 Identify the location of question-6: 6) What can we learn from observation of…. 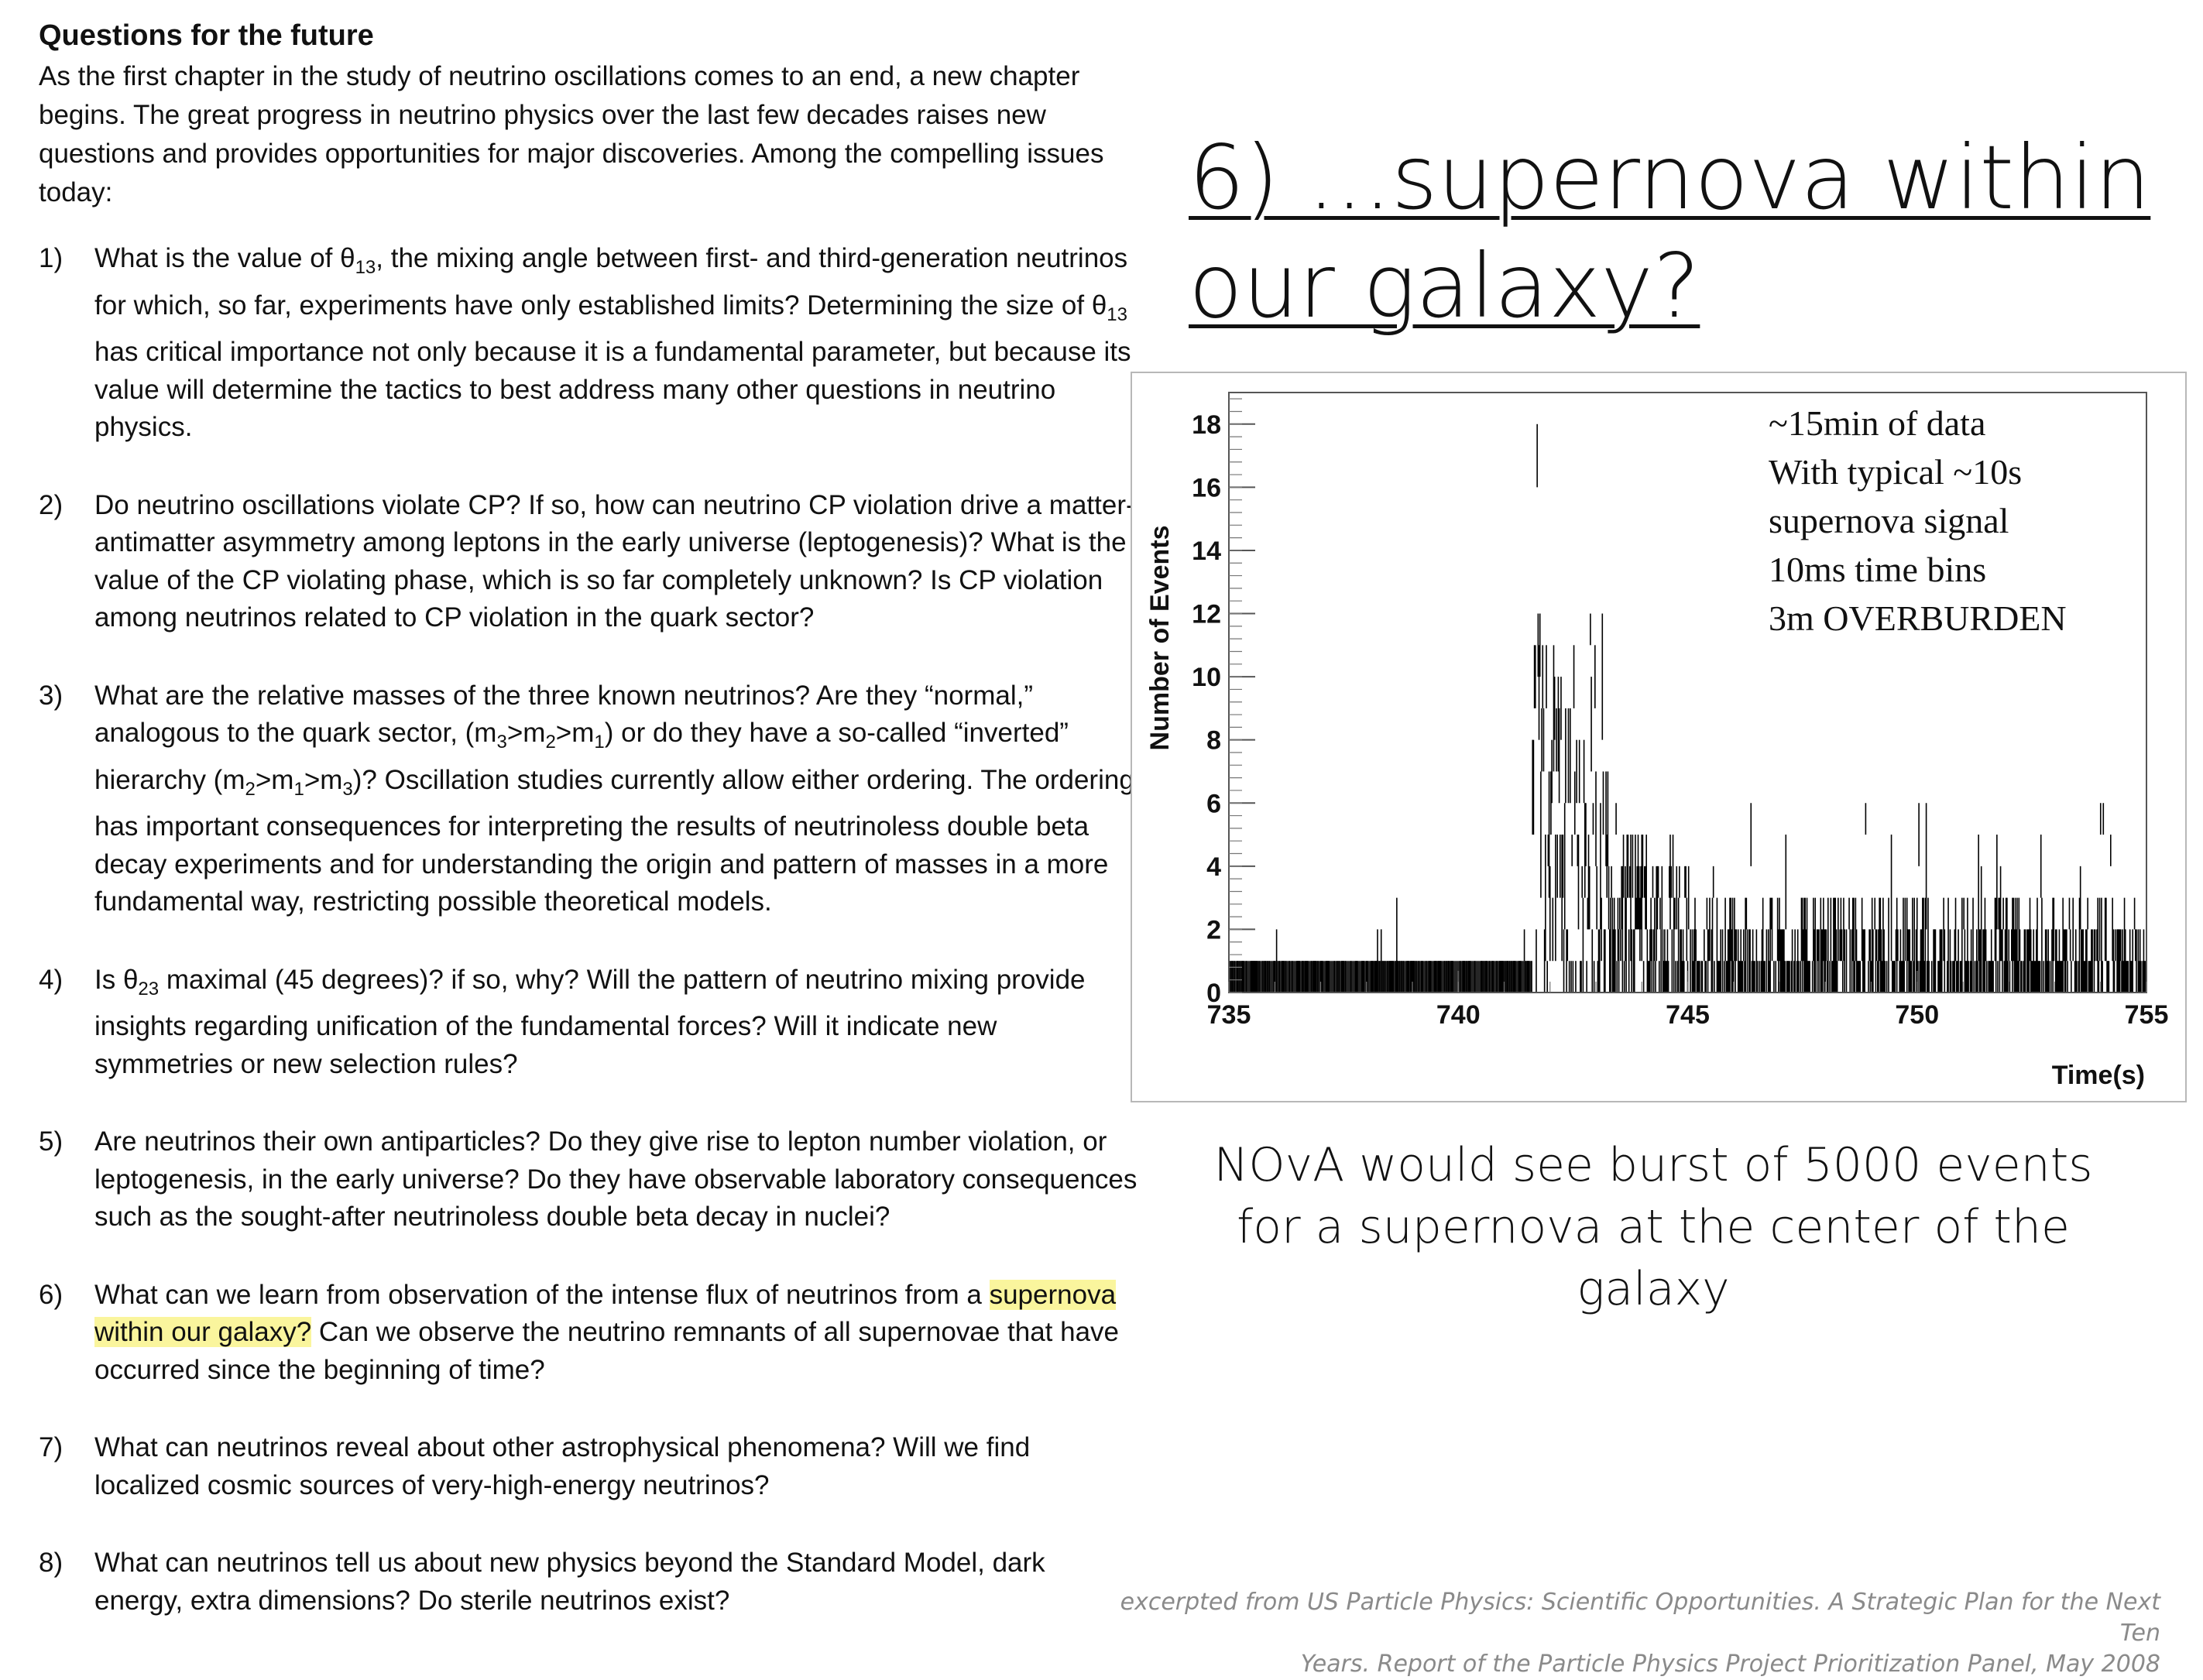
(588, 1333).